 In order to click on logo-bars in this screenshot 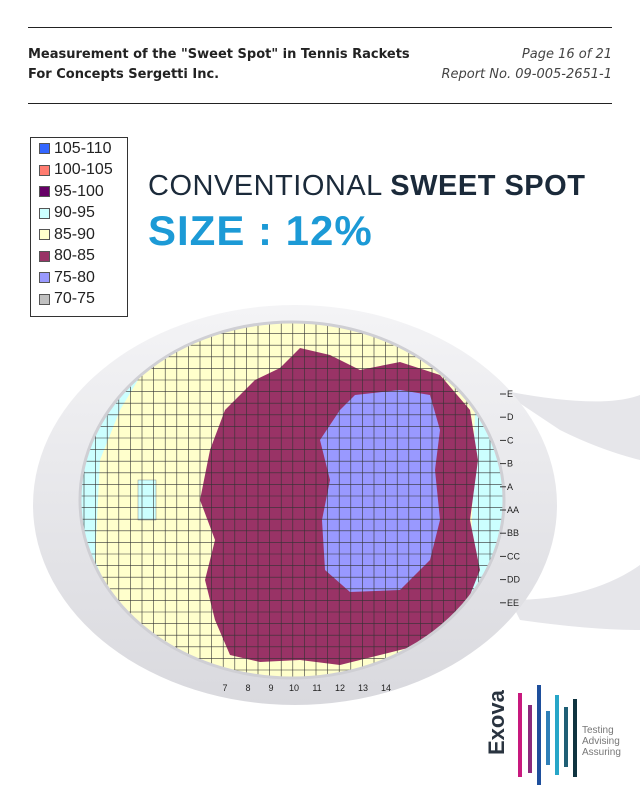, I will do `click(547, 735)`.